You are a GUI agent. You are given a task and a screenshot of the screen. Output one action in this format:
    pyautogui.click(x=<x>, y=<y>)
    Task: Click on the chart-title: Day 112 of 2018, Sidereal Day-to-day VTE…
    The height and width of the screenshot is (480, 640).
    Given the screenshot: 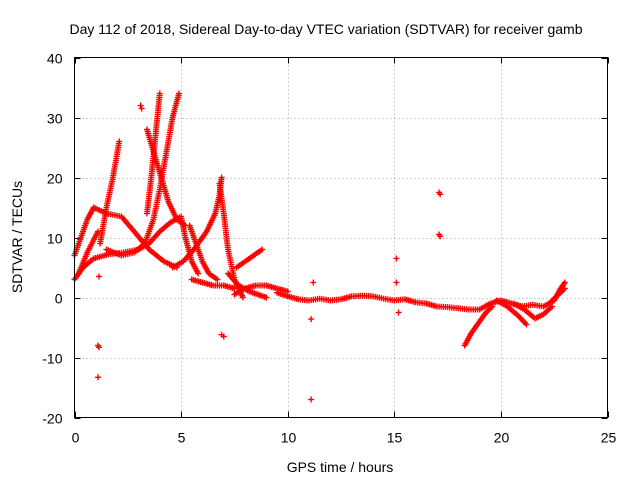 What is the action you would take?
    pyautogui.click(x=325, y=29)
    